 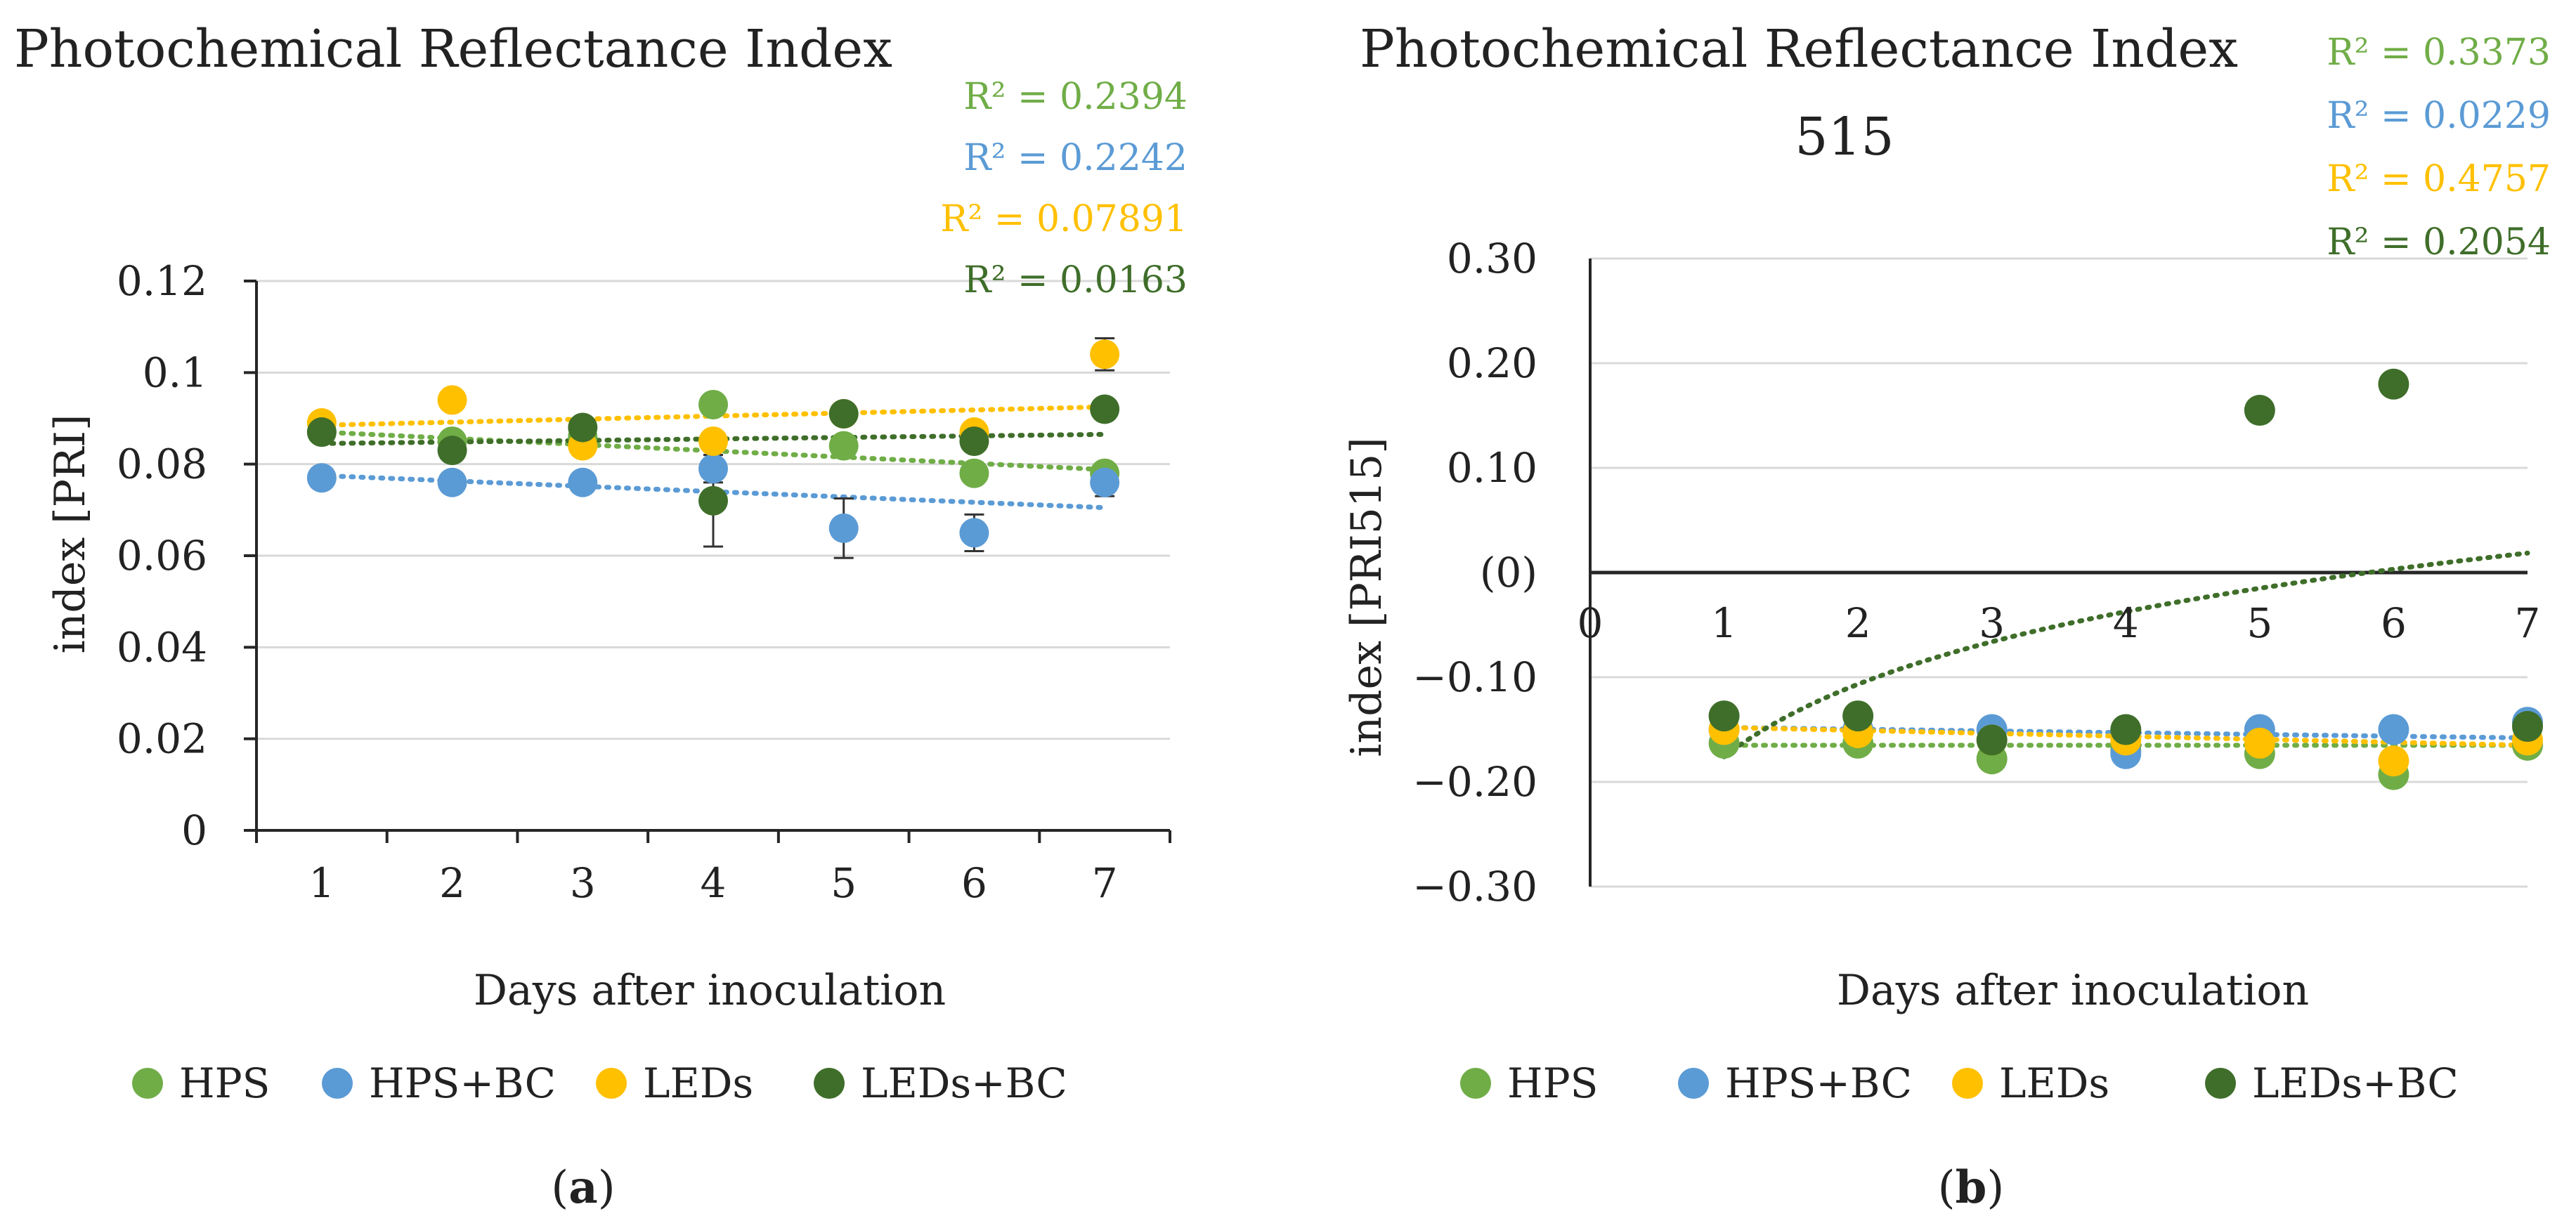 What do you see at coordinates (1844, 137) in the screenshot?
I see `chart-b-title-line-2: 515` at bounding box center [1844, 137].